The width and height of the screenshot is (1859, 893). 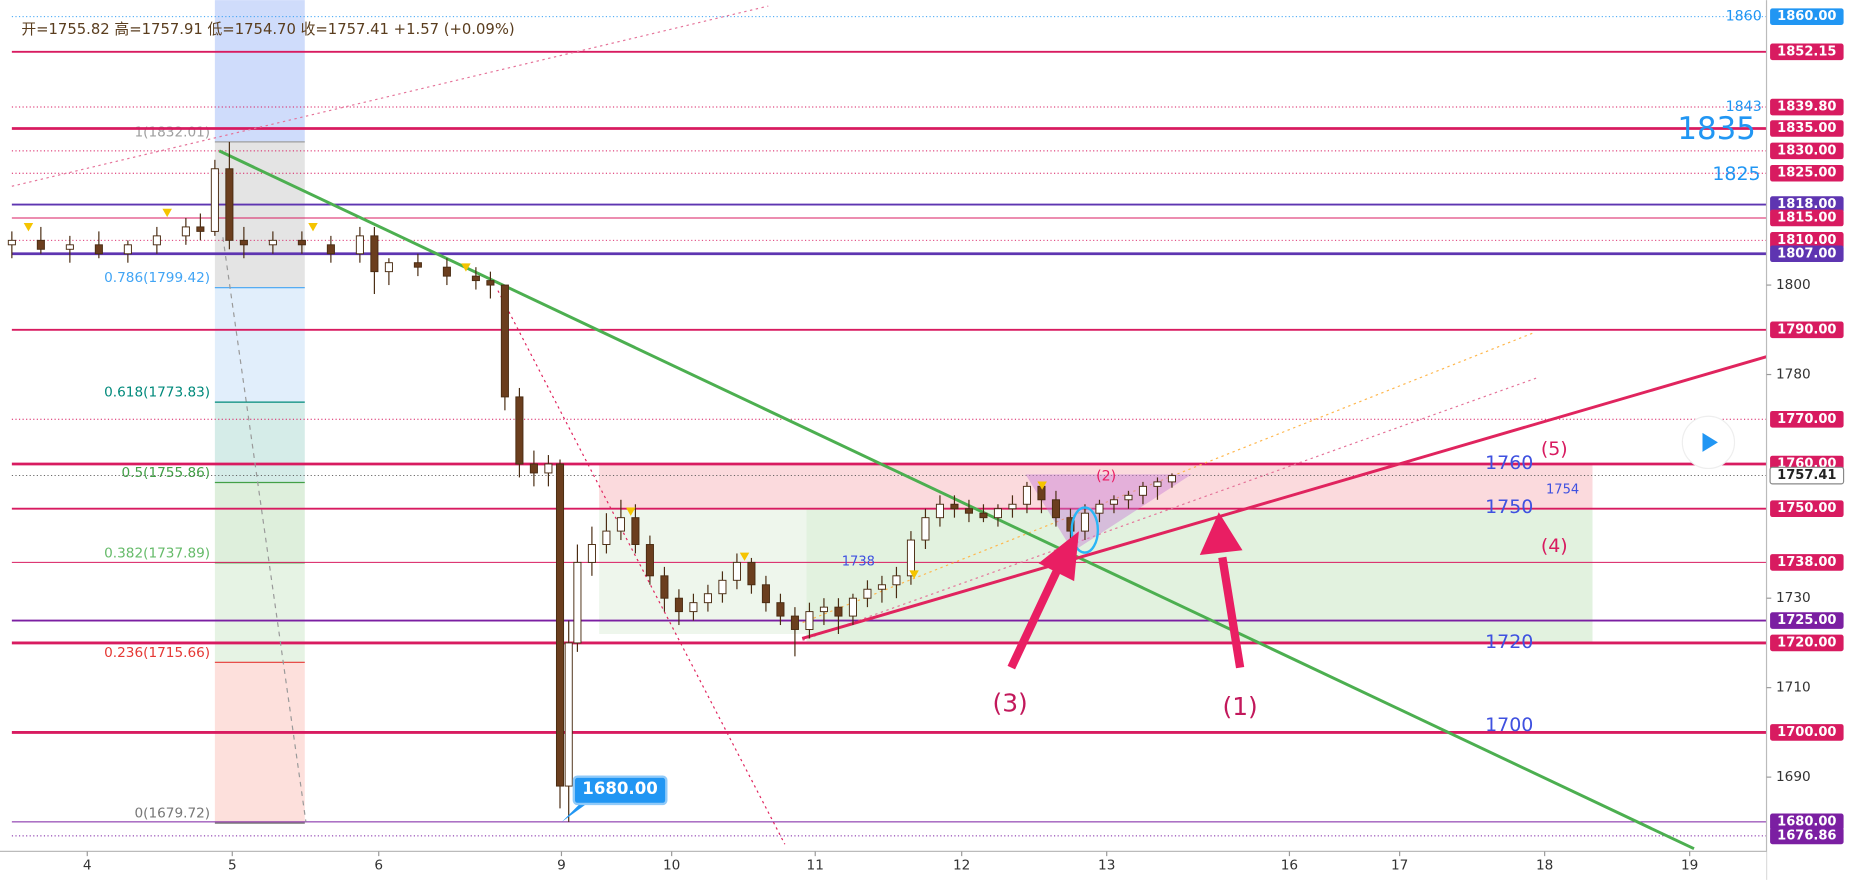 I want to click on fib-diagonal, so click(x=264, y=529).